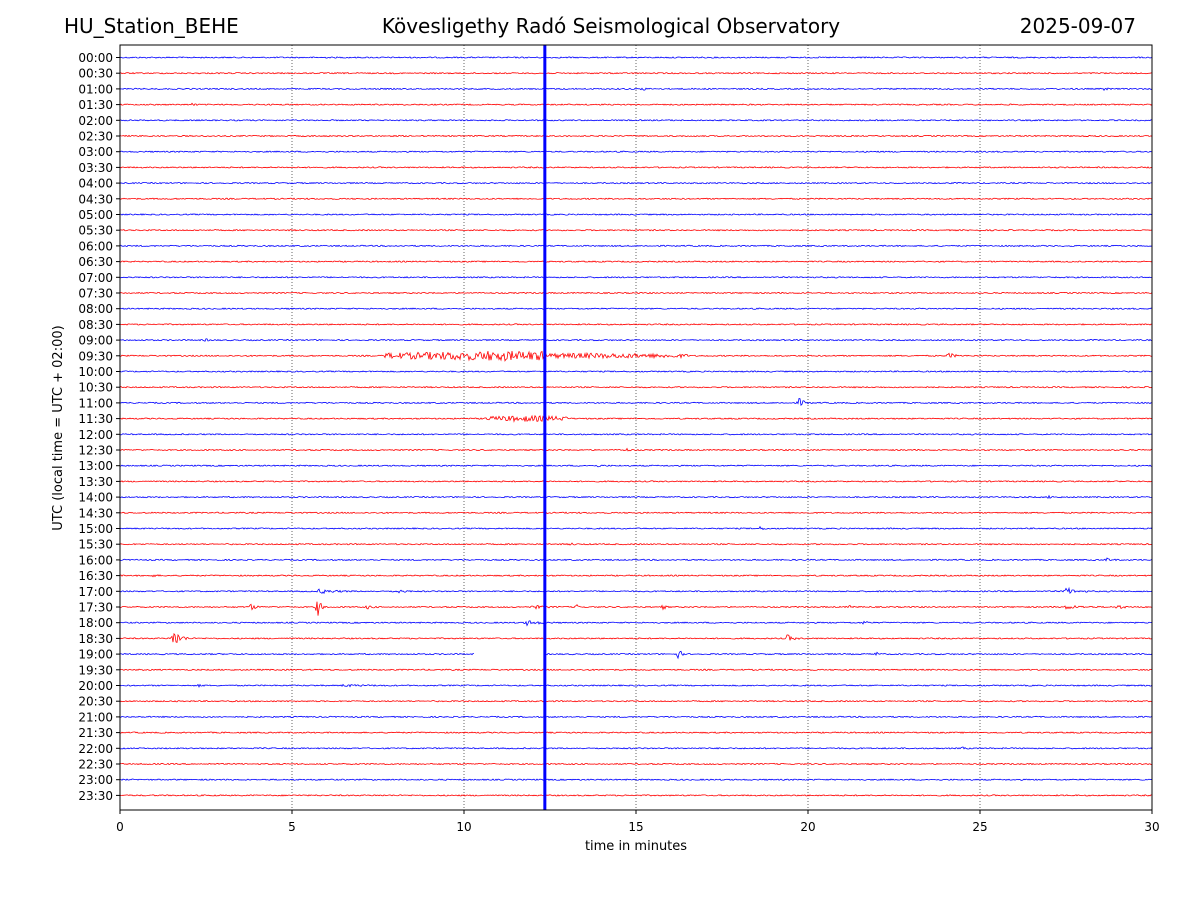 The height and width of the screenshot is (900, 1200). What do you see at coordinates (95, 466) in the screenshot?
I see `y-tick-label: 13:00` at bounding box center [95, 466].